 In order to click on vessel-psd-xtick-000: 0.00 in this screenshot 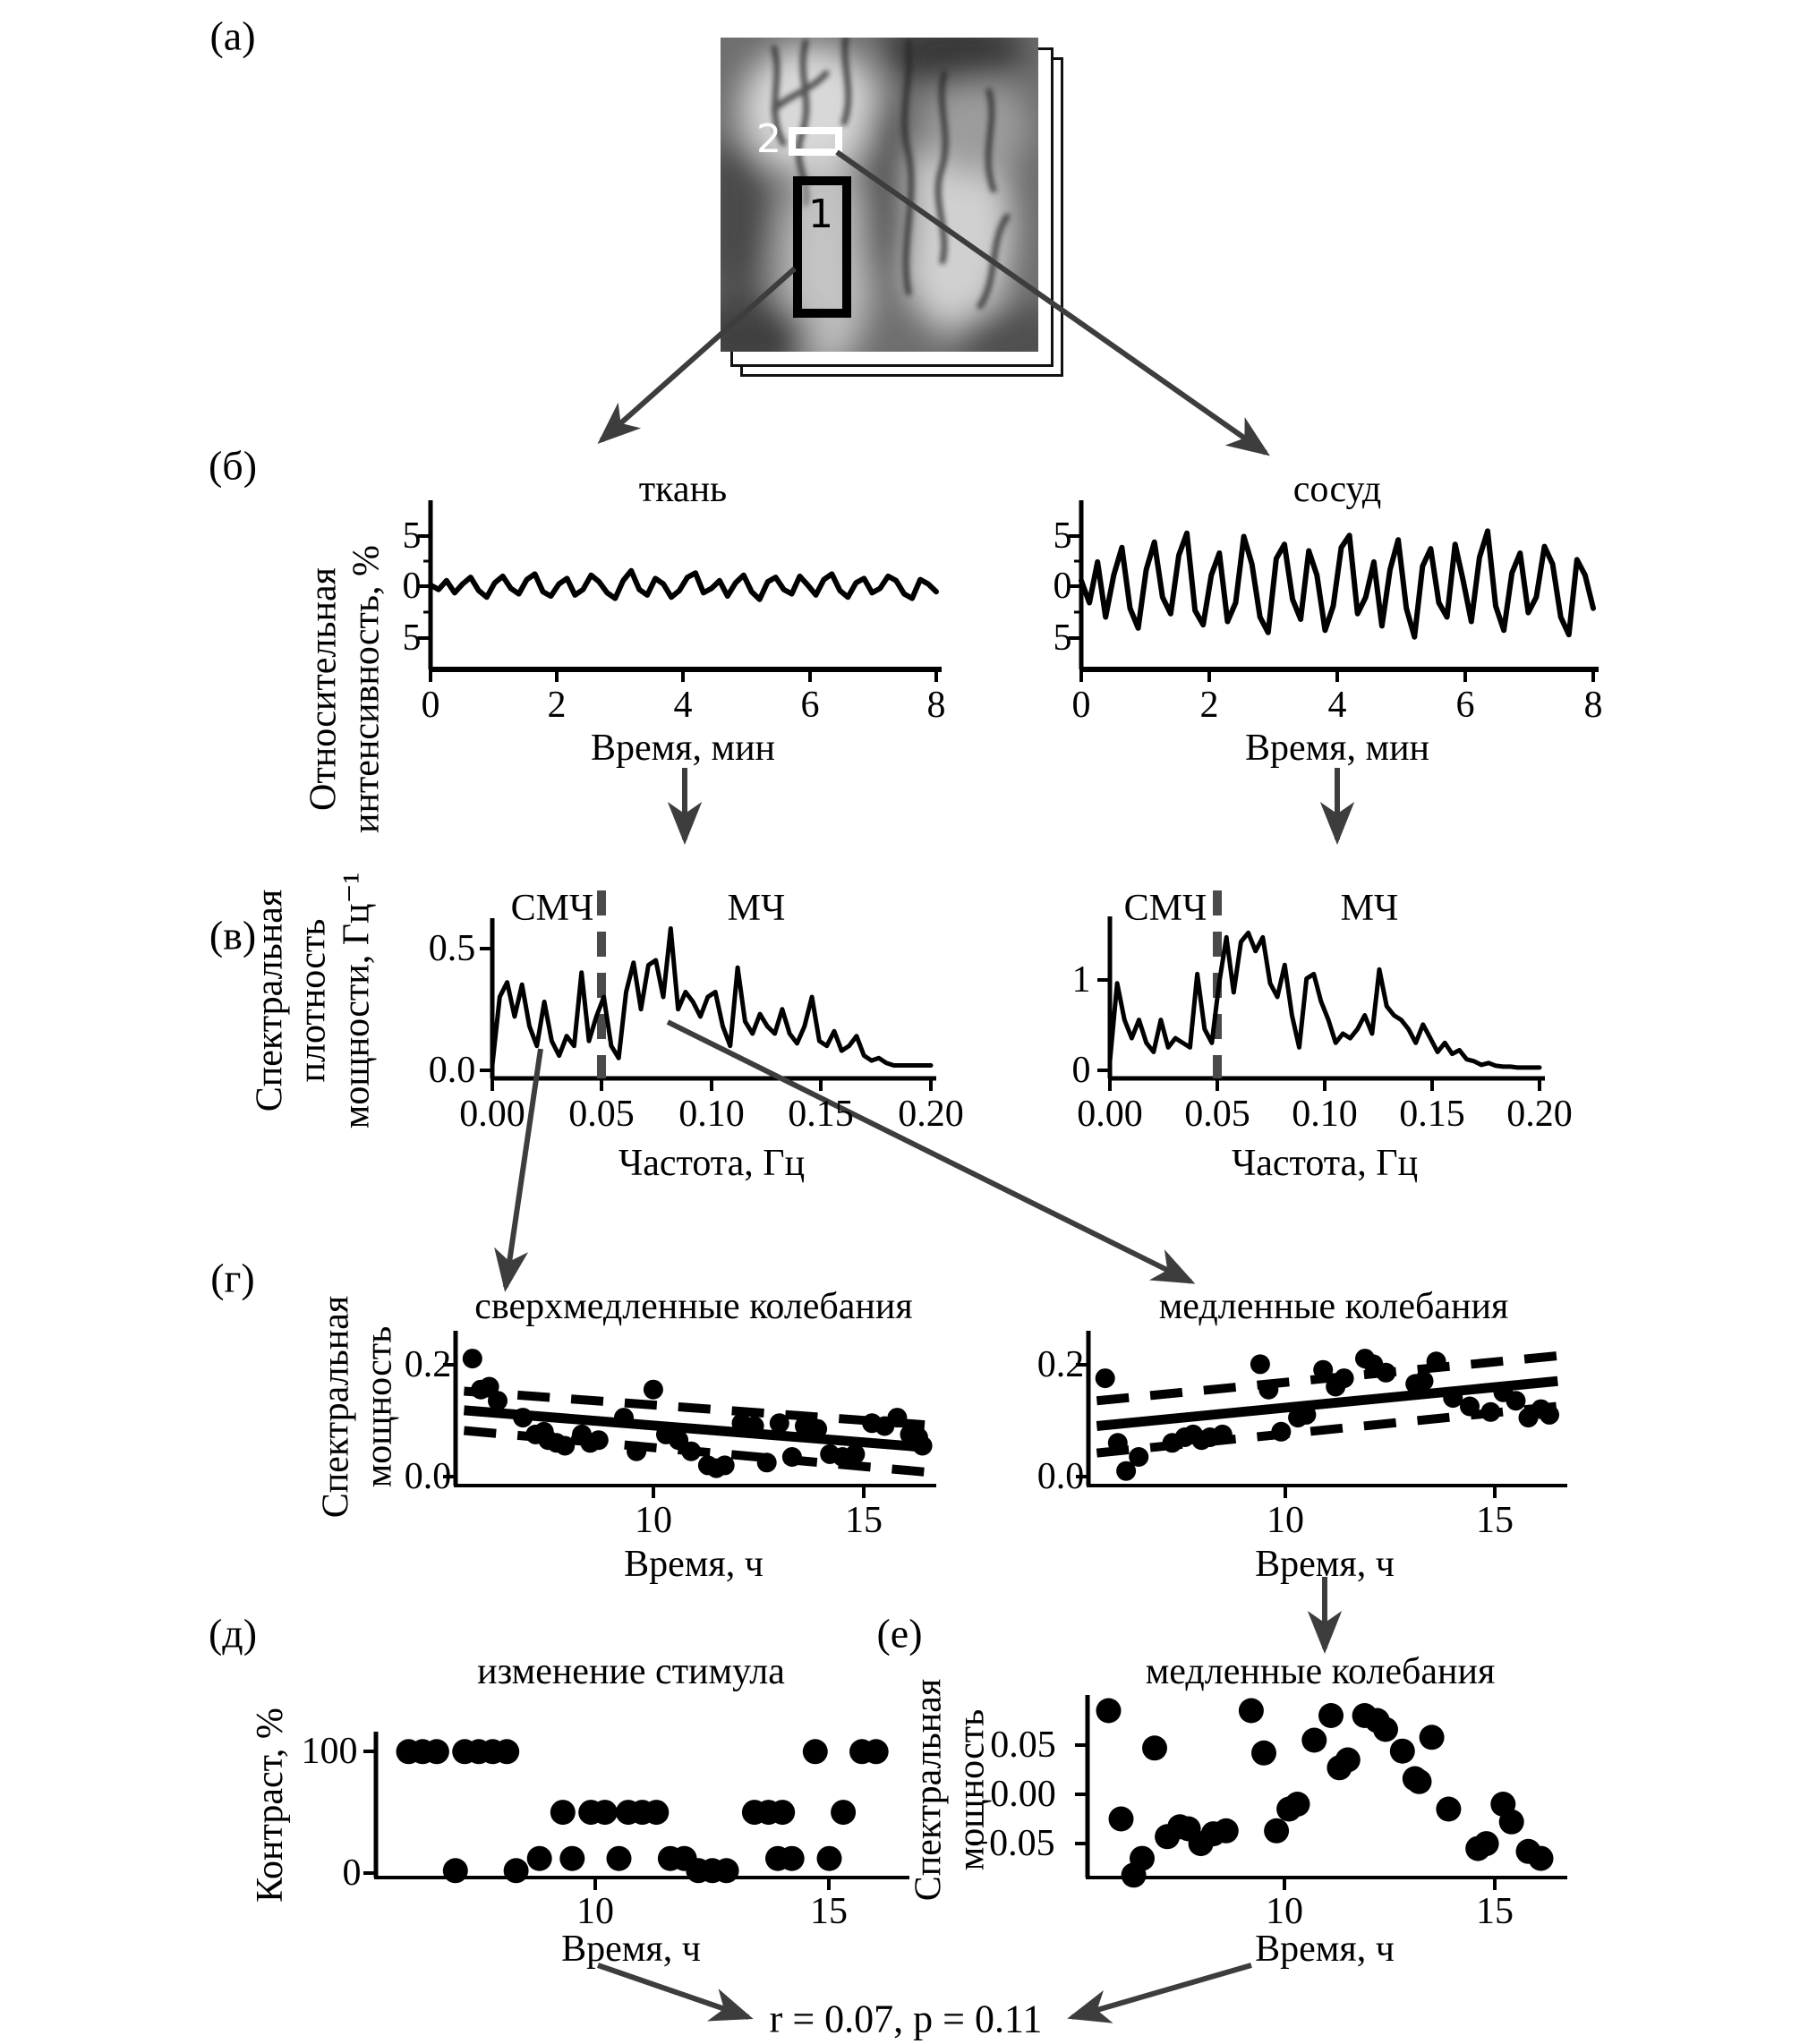, I will do `click(1110, 1114)`.